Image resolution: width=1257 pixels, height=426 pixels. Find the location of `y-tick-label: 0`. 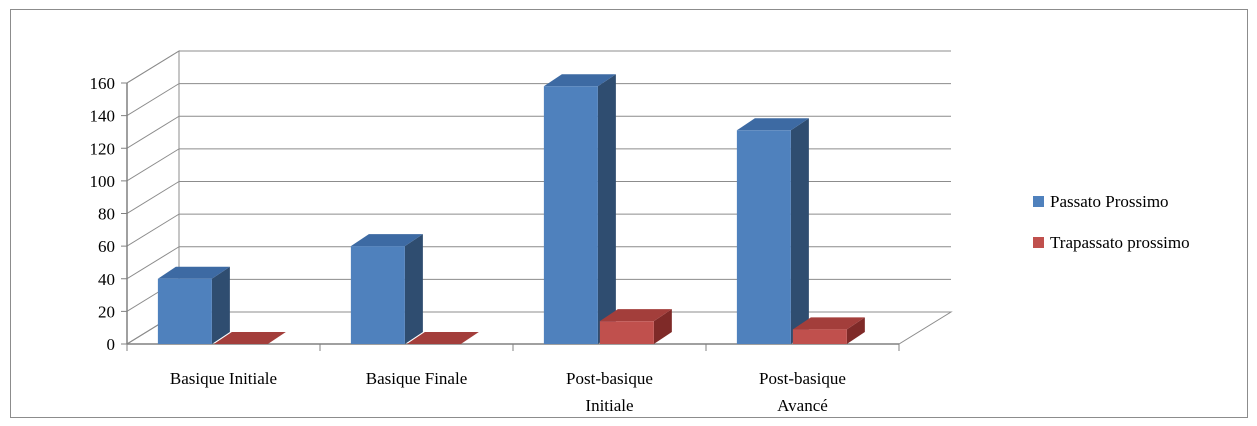

y-tick-label: 0 is located at coordinates (111, 344).